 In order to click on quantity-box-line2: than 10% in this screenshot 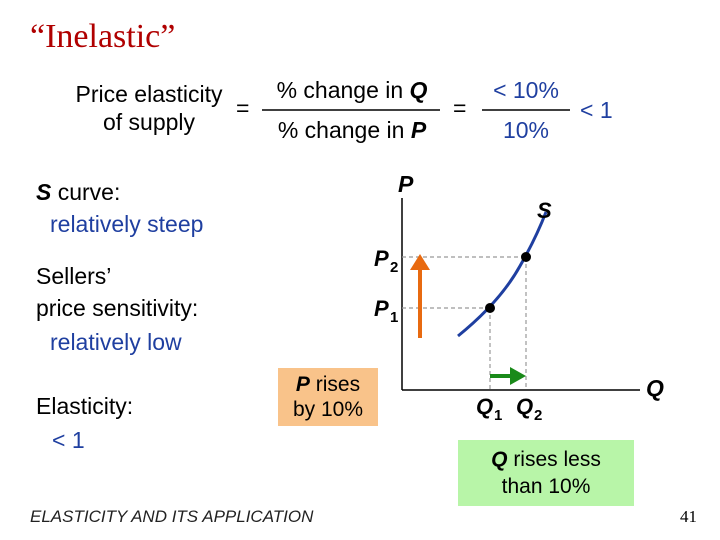, I will do `click(546, 486)`.